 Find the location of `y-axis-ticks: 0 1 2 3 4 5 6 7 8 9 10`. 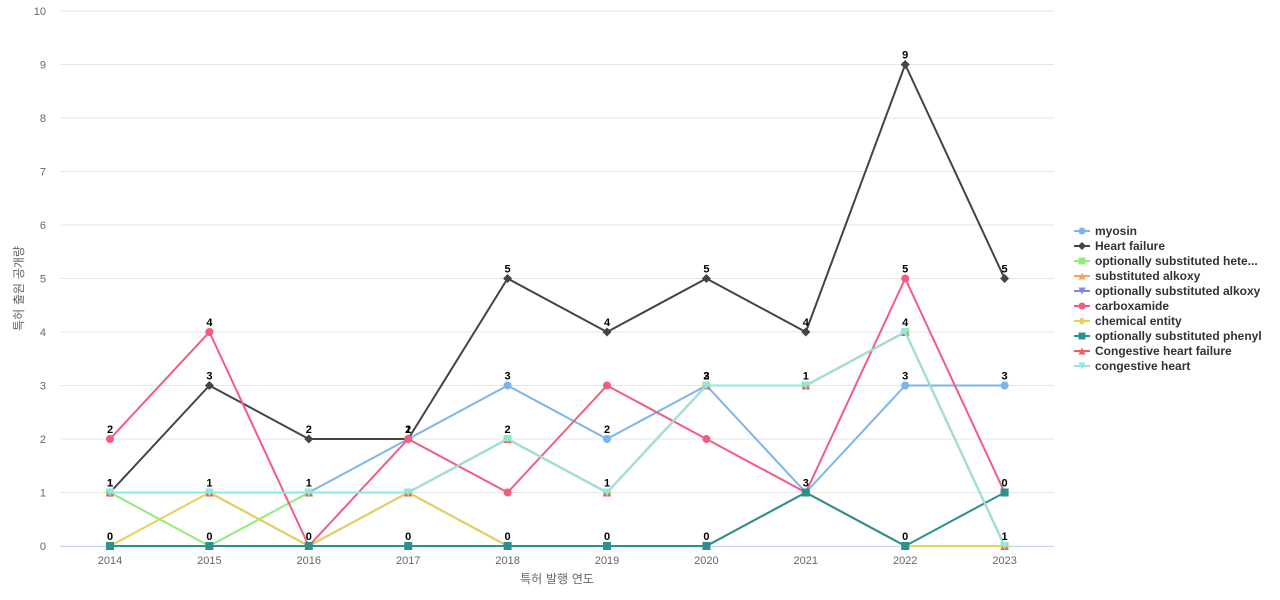

y-axis-ticks: 0 1 2 3 4 5 6 7 8 9 10 is located at coordinates (40, 279).